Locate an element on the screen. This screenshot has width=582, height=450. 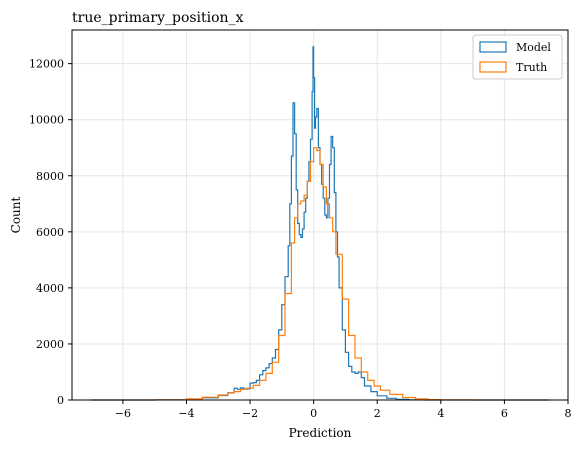
legend-label-truth: Truth is located at coordinates (531, 67).